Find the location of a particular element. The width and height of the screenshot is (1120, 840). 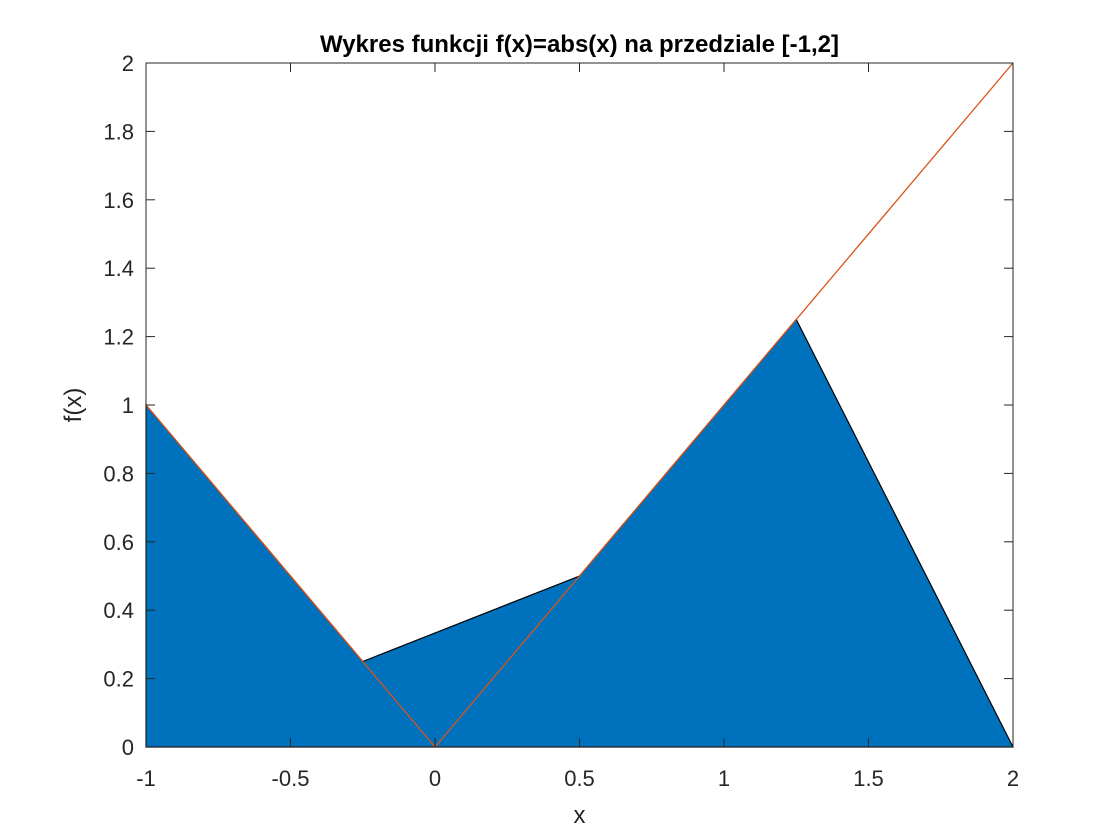

y-tick-label: 2 is located at coordinates (128, 63).